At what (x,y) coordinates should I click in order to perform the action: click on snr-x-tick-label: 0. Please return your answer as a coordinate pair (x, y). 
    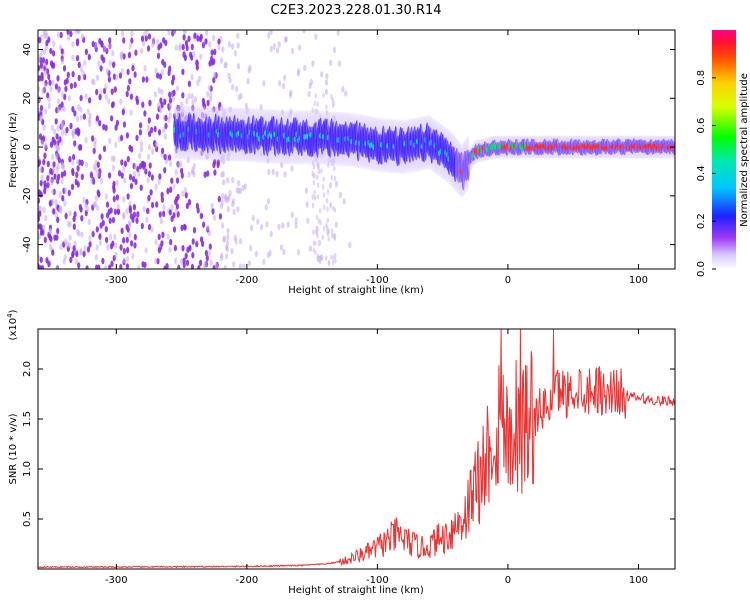
    Looking at the image, I should click on (508, 580).